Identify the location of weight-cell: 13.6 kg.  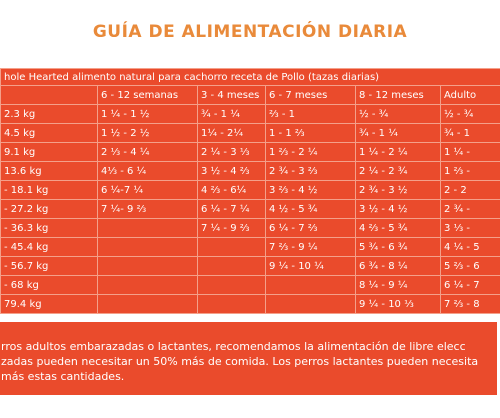
(49, 171).